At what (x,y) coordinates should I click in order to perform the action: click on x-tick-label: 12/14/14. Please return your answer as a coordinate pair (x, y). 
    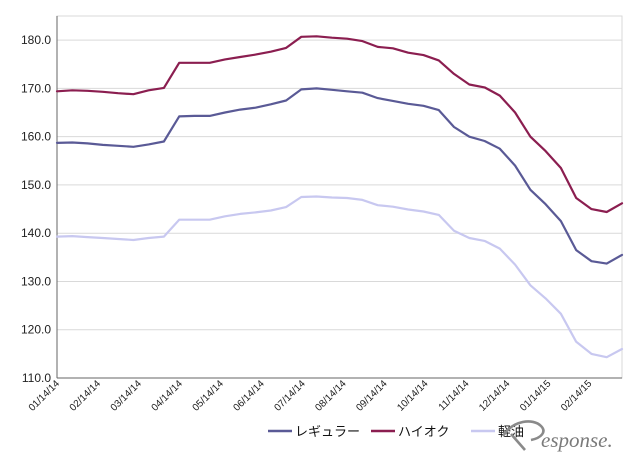
    Looking at the image, I should click on (495, 396).